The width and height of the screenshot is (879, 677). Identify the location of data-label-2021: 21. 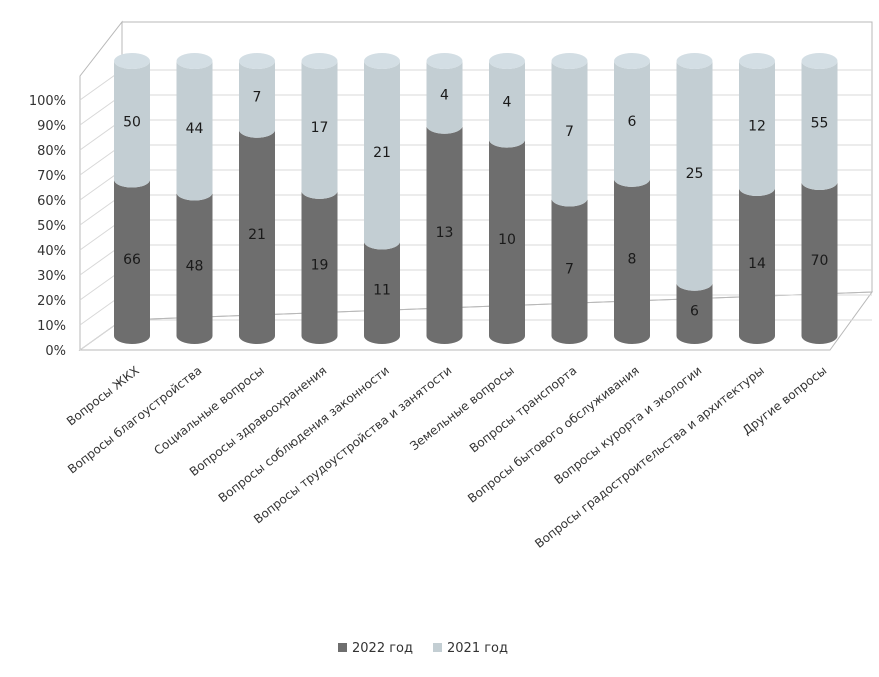
(382, 153).